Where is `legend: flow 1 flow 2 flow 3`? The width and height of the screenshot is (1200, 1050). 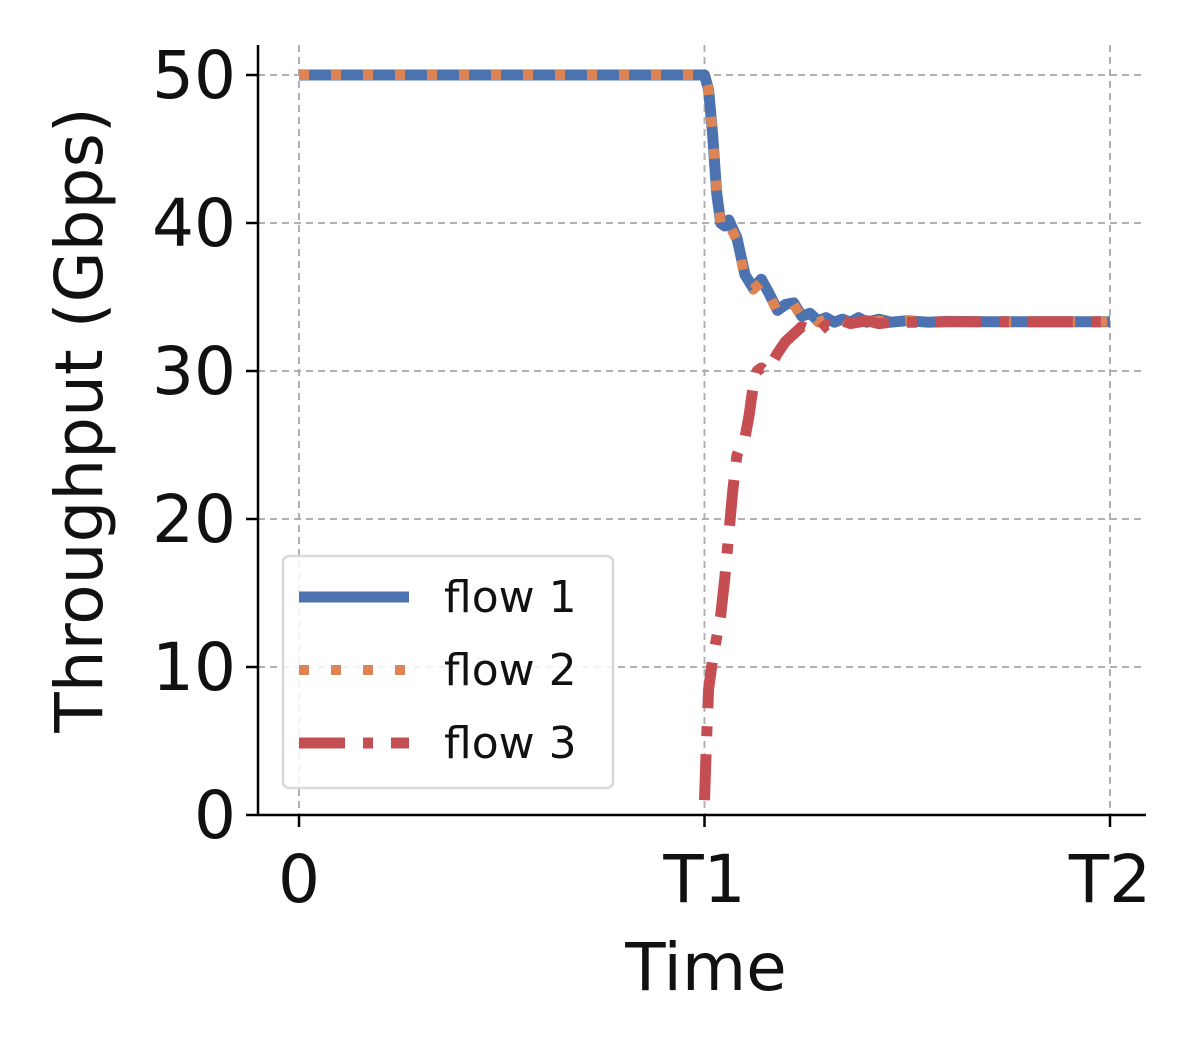
legend: flow 1 flow 2 flow 3 is located at coordinates (448, 672).